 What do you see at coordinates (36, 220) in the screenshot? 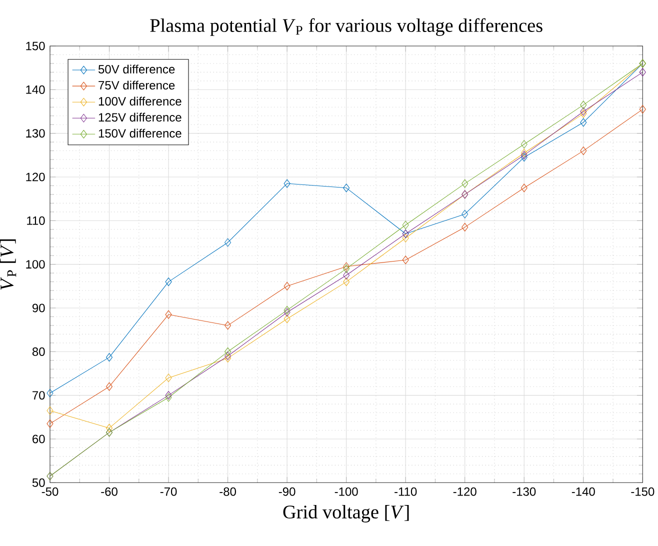
I see `y-tick-label: 110` at bounding box center [36, 220].